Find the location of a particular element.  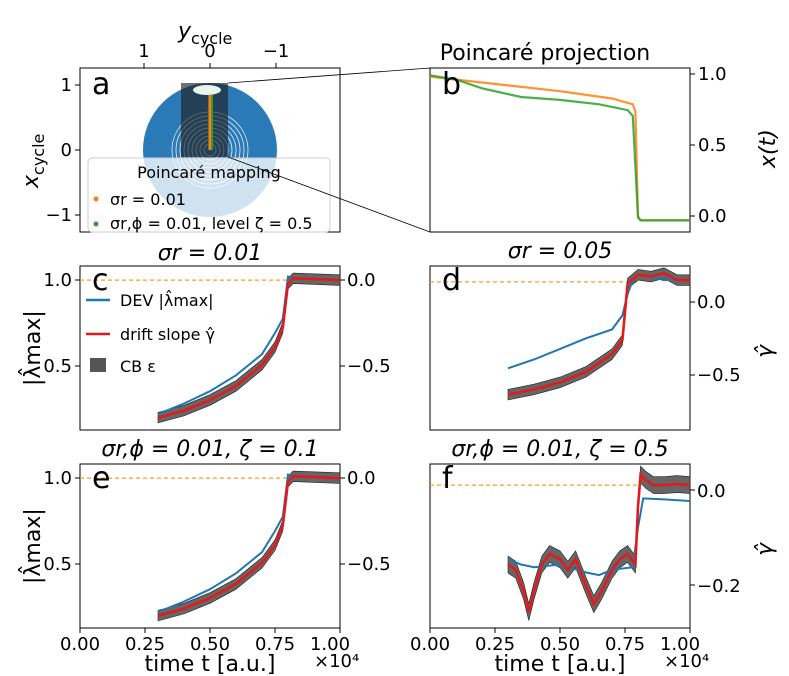

panel-f-right-axis: 0.0 −0.2 γ̂ is located at coordinates (734, 539).